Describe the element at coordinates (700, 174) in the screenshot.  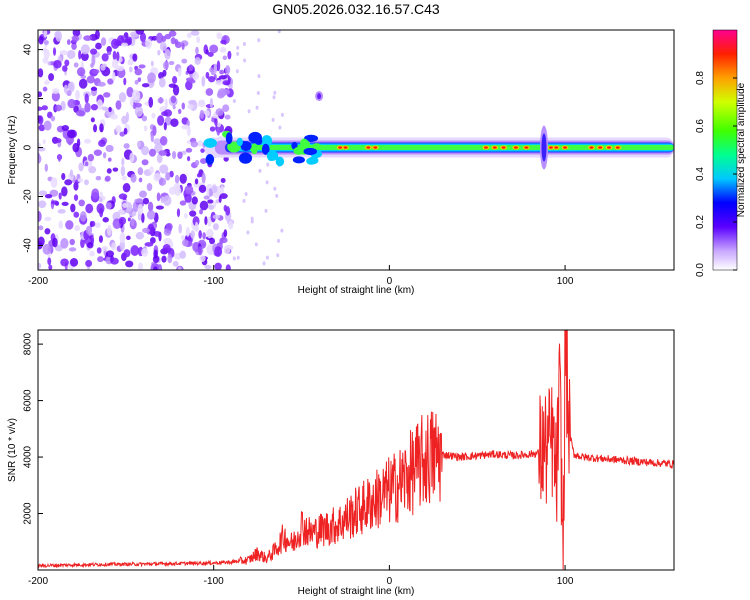
I see `colorbar-tick-label: 0.4` at that location.